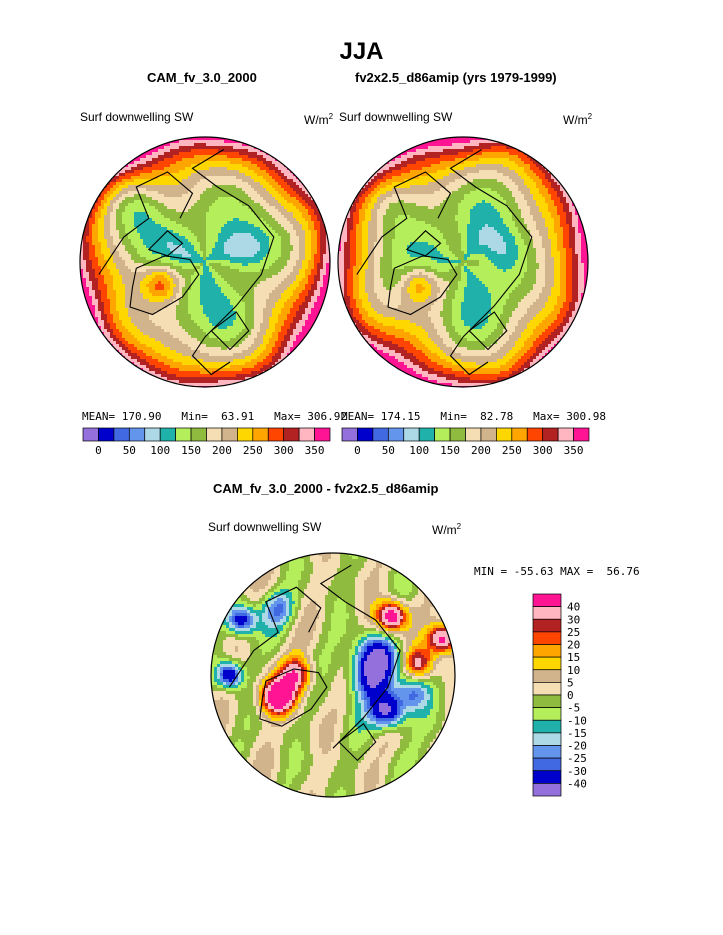  I want to click on diff-colorbar-tick-label: -5, so click(573, 708).